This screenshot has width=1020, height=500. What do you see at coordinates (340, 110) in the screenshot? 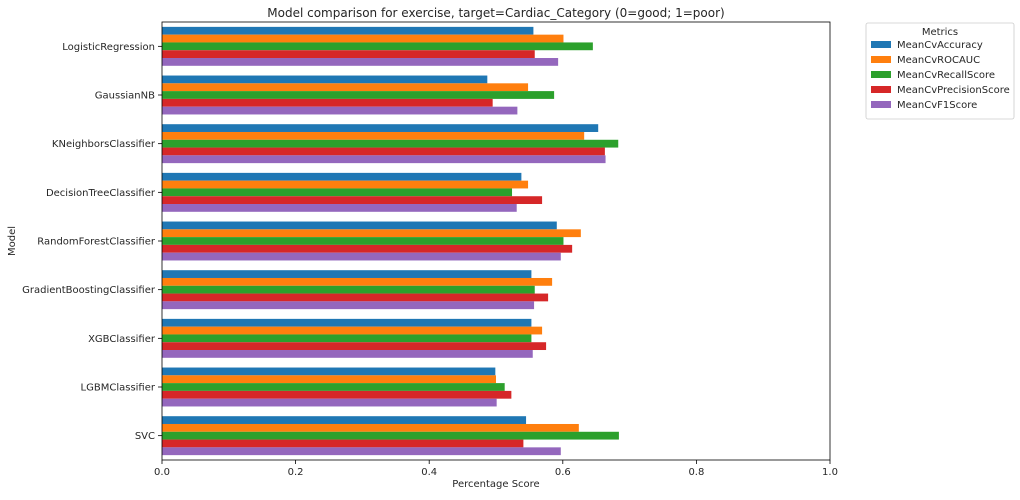
I see `bar-GaussianNB-MeanCvF1Score` at bounding box center [340, 110].